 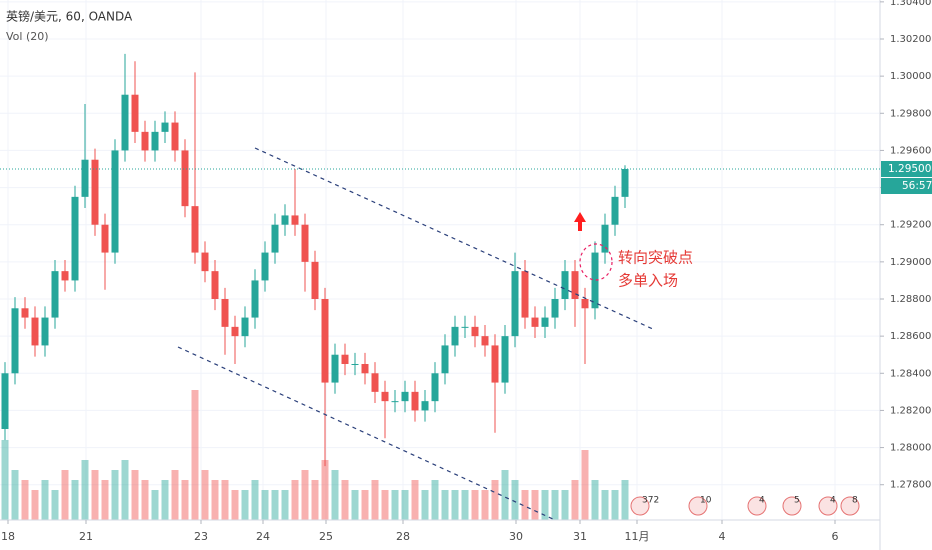 What do you see at coordinates (706, 501) in the screenshot?
I see `event-label: 10` at bounding box center [706, 501].